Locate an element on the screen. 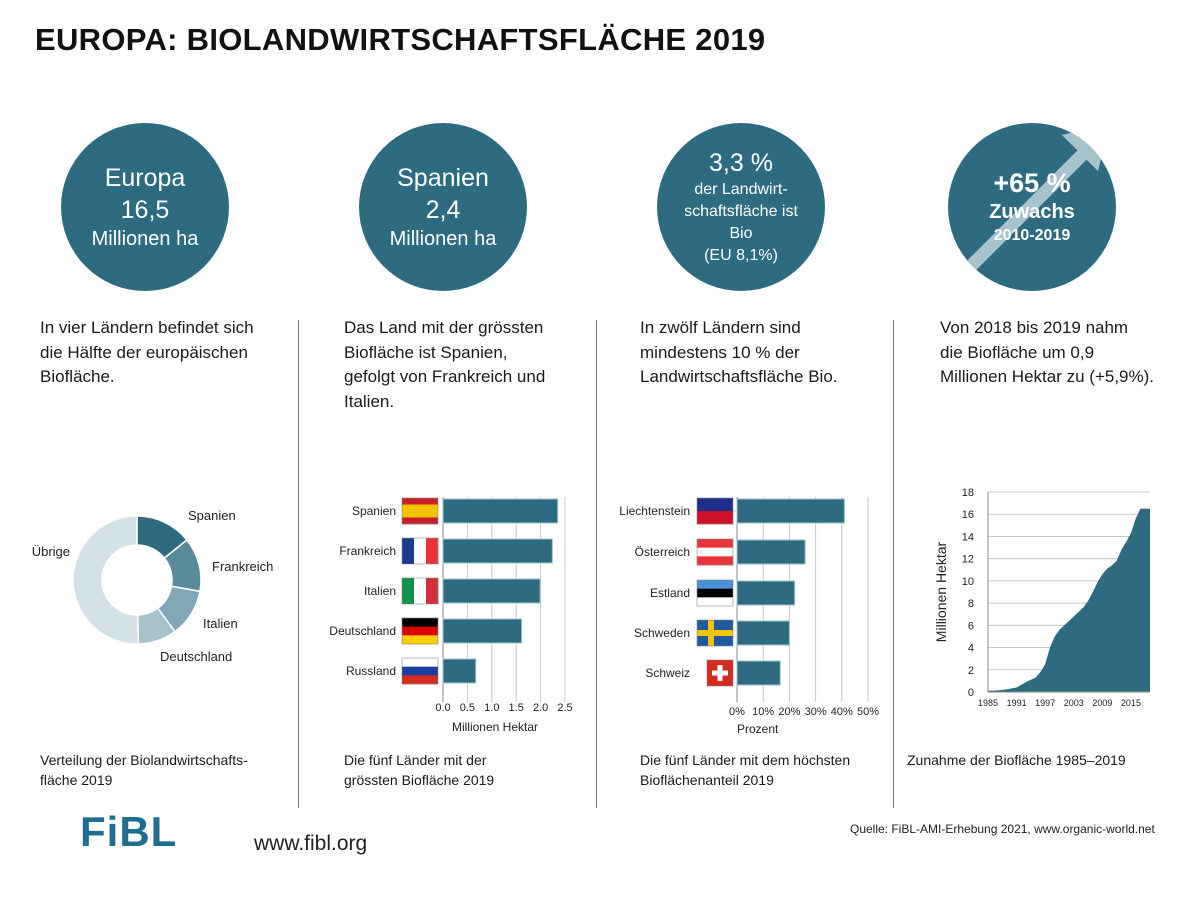 The image size is (1200, 900). x-tick-label: 2015 is located at coordinates (1131, 703).